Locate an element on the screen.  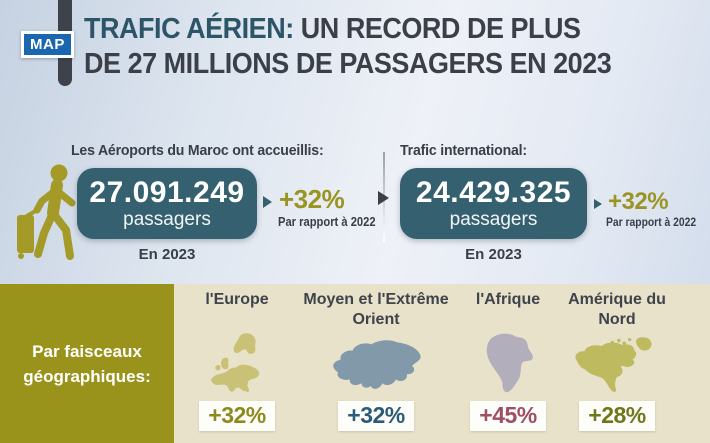
europe-map-icon is located at coordinates (235, 363).